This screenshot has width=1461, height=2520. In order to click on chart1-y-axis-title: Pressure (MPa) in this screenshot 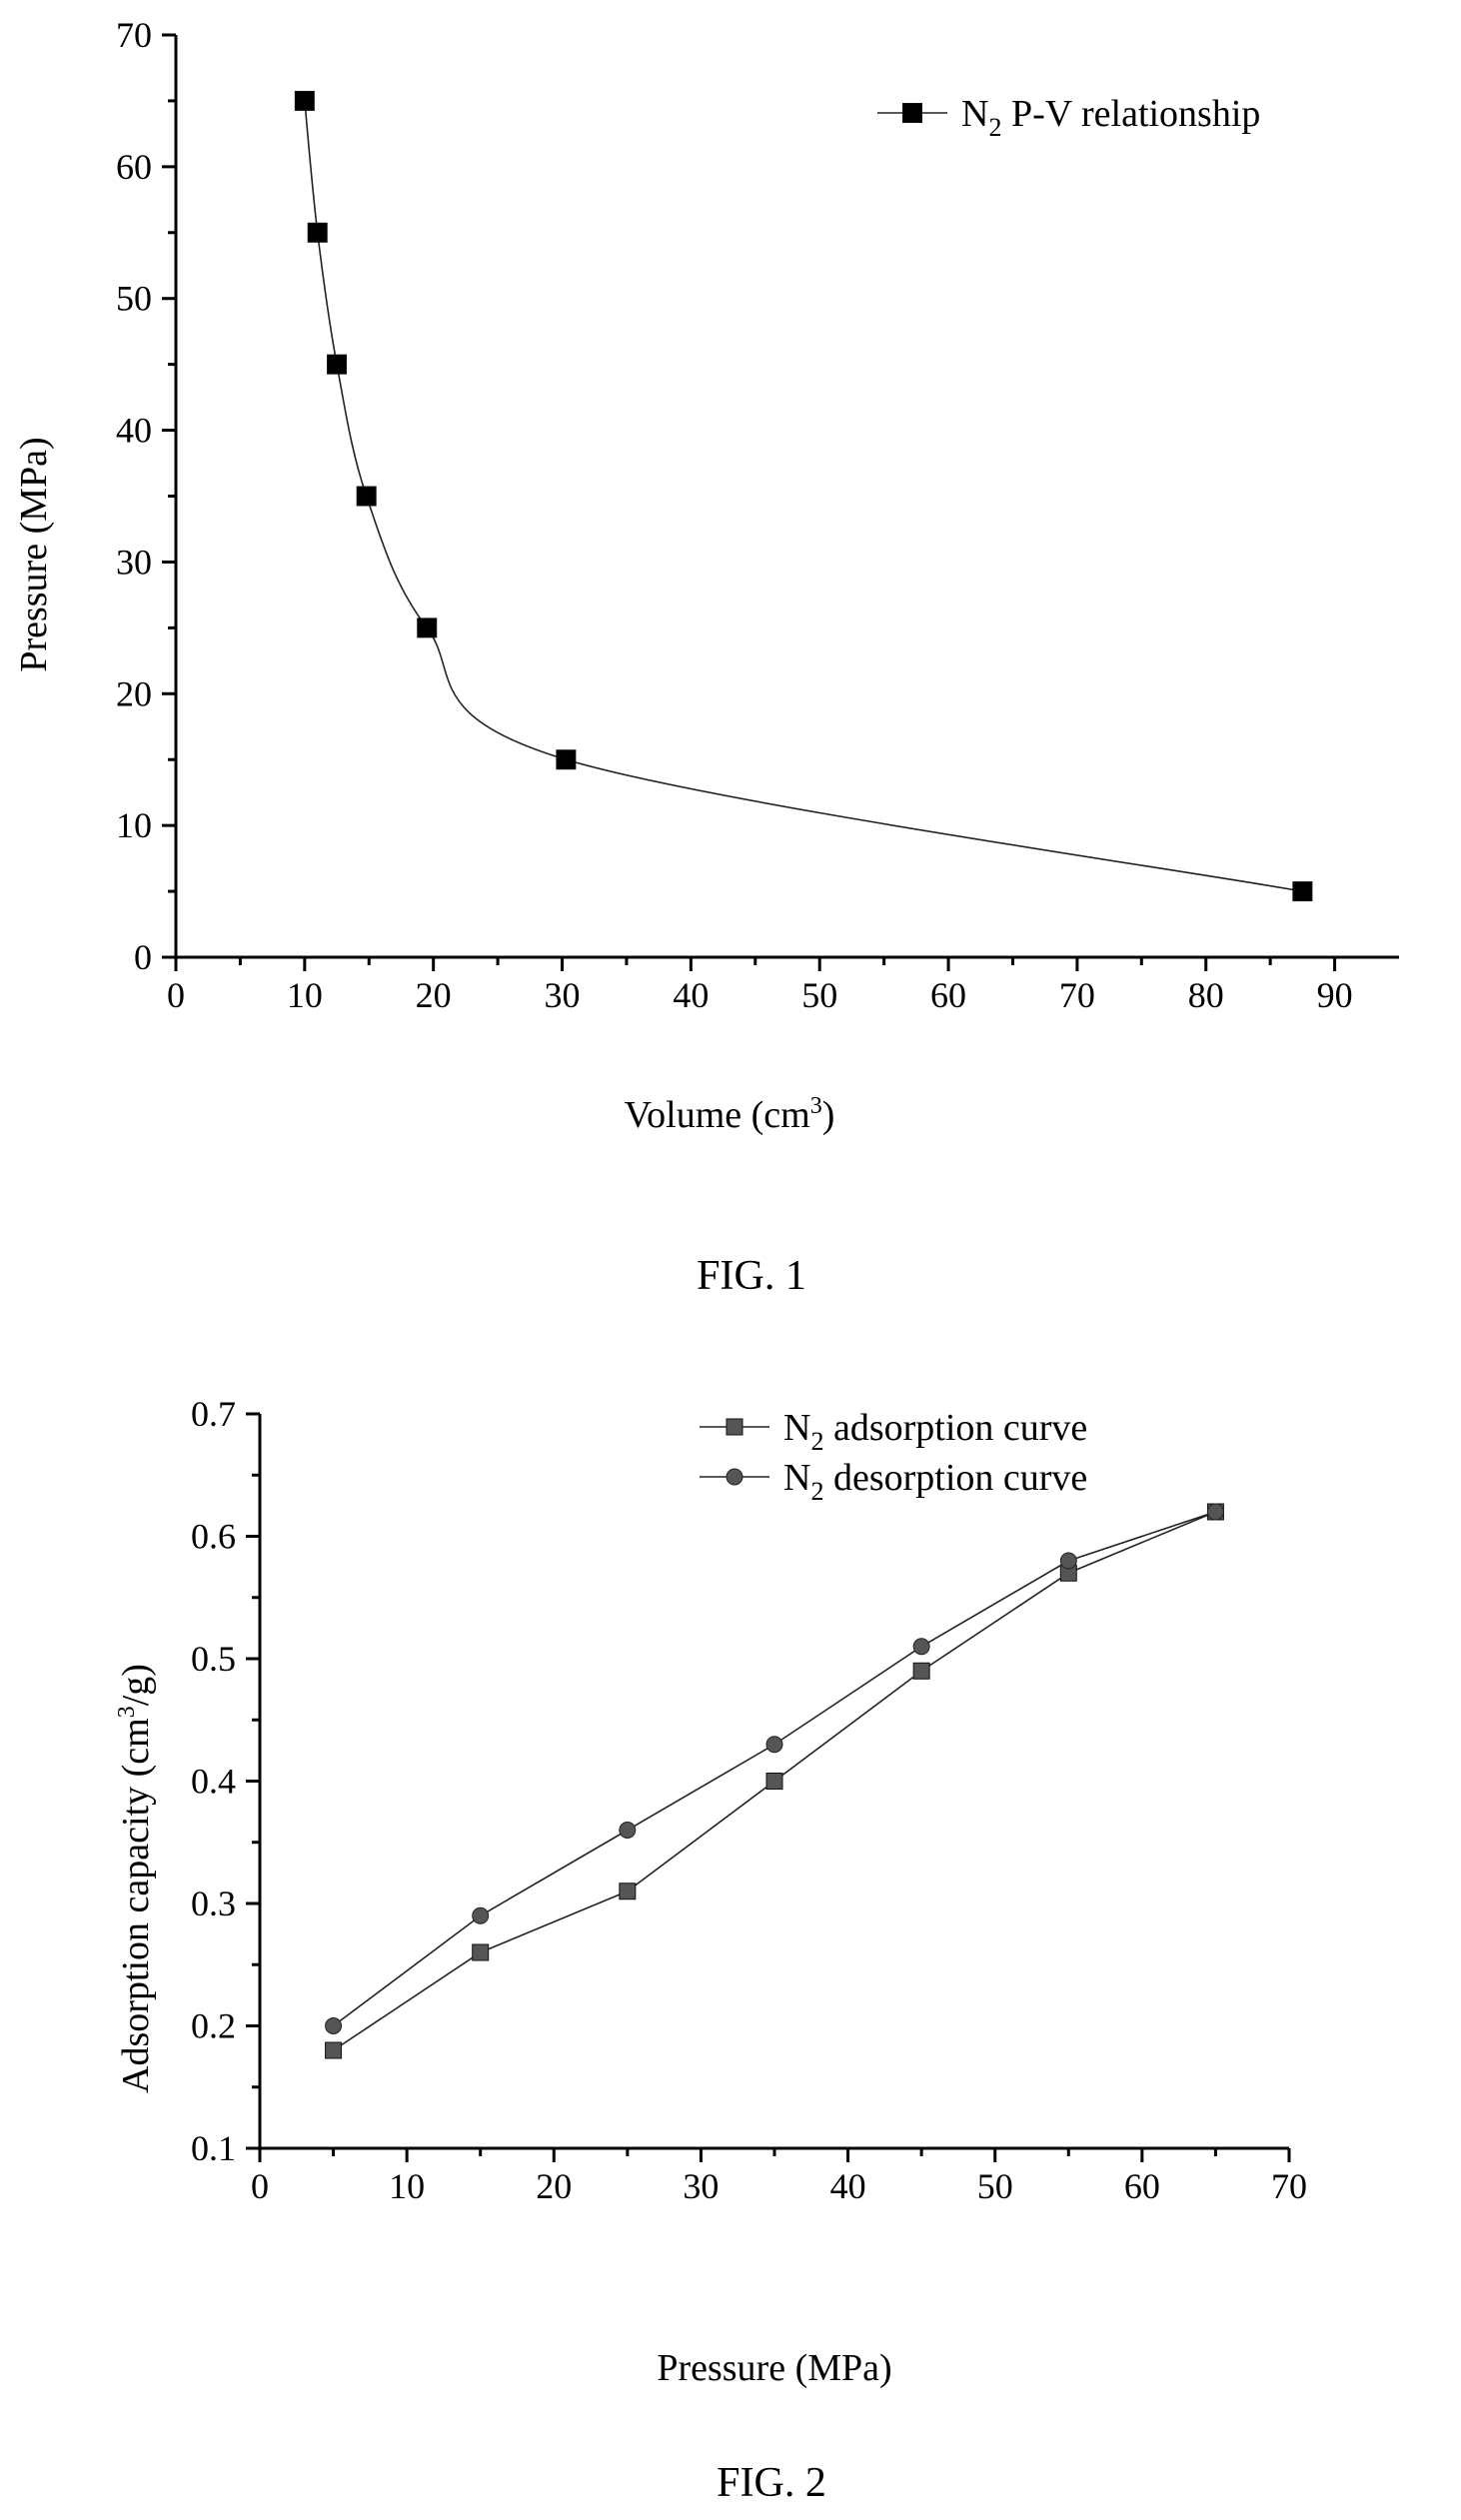, I will do `click(34, 554)`.